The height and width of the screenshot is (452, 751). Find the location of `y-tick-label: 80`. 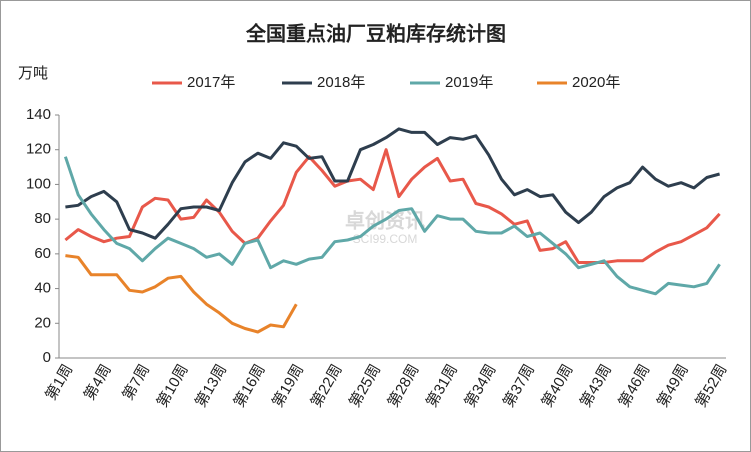

y-tick-label: 80 is located at coordinates (42, 218).